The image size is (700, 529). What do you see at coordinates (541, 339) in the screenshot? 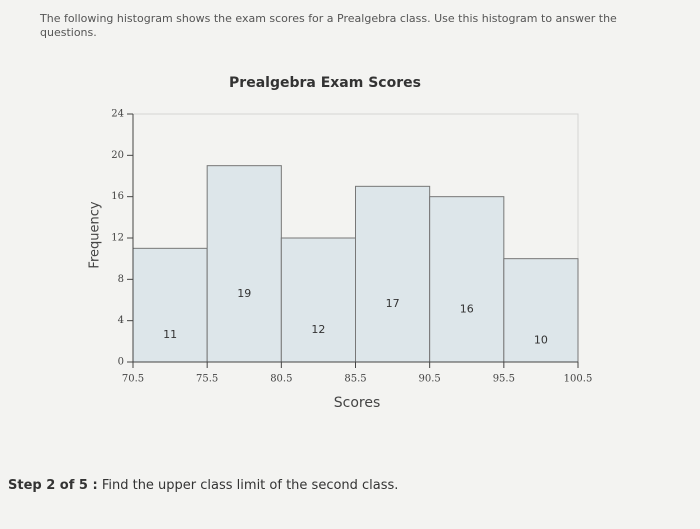
I see `data-label: 10` at bounding box center [541, 339].